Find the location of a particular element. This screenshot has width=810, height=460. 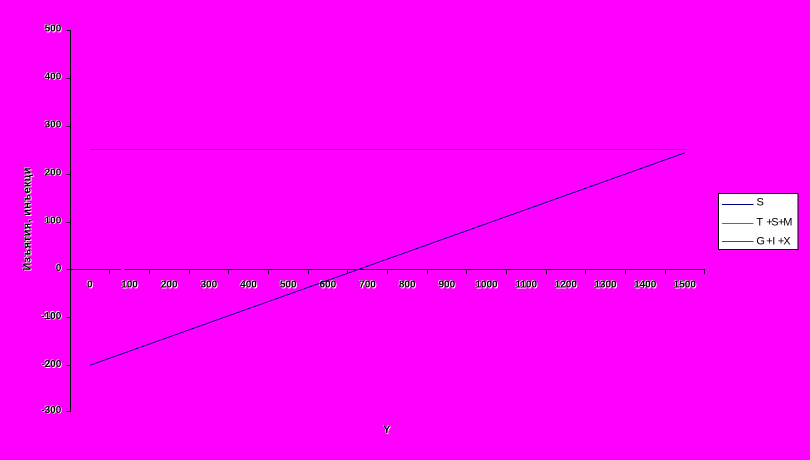

svg-text:T+S+M: T +S+M is located at coordinates (774, 222).